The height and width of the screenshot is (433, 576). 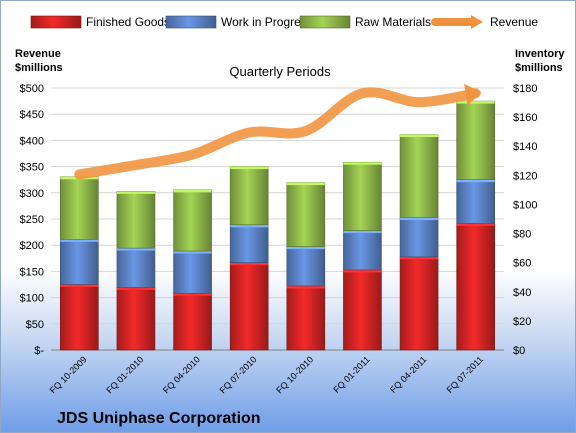 What do you see at coordinates (525, 118) in the screenshot?
I see `right-tick-label: $160` at bounding box center [525, 118].